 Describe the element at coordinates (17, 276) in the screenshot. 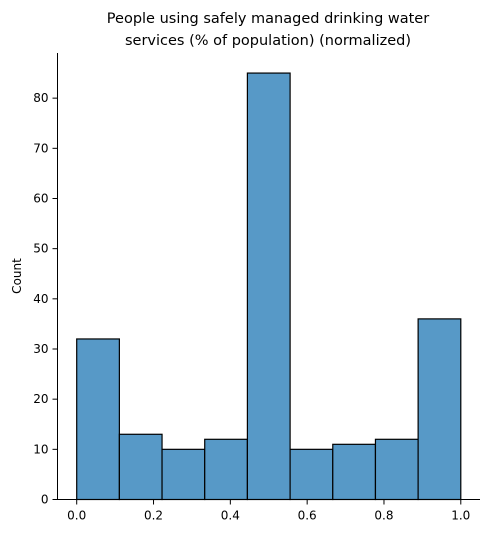

I see `y-axis-label: Count` at that location.